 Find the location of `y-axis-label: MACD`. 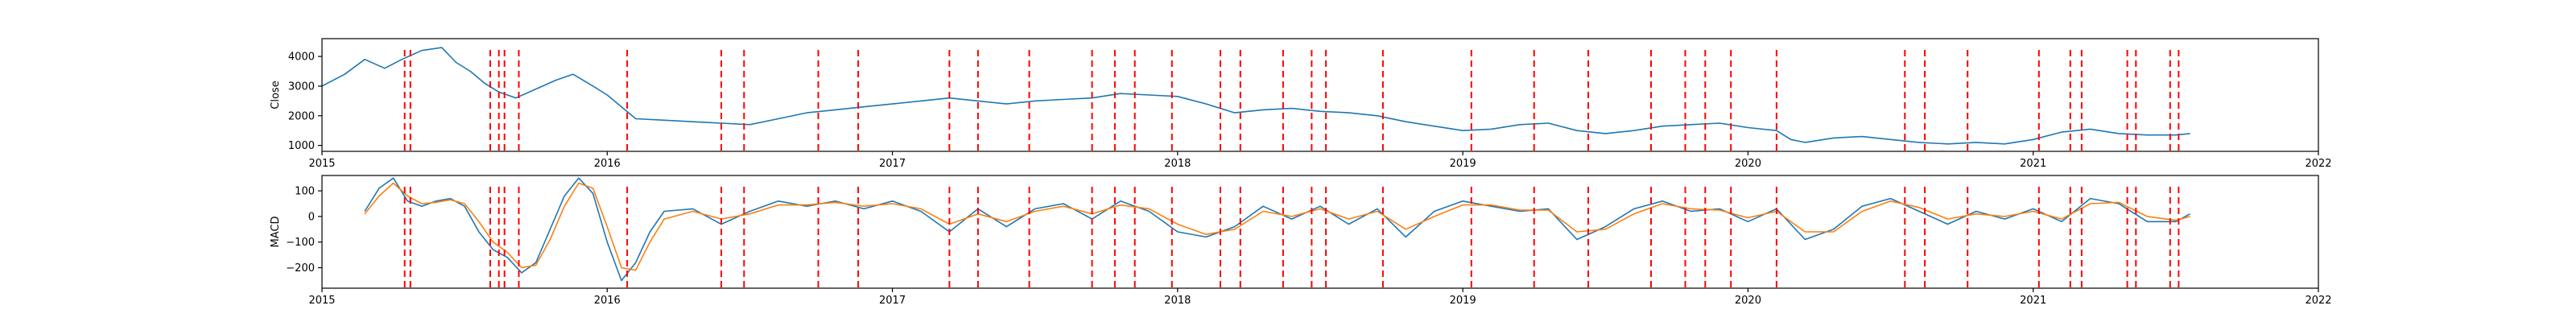

y-axis-label: MACD is located at coordinates (276, 232).